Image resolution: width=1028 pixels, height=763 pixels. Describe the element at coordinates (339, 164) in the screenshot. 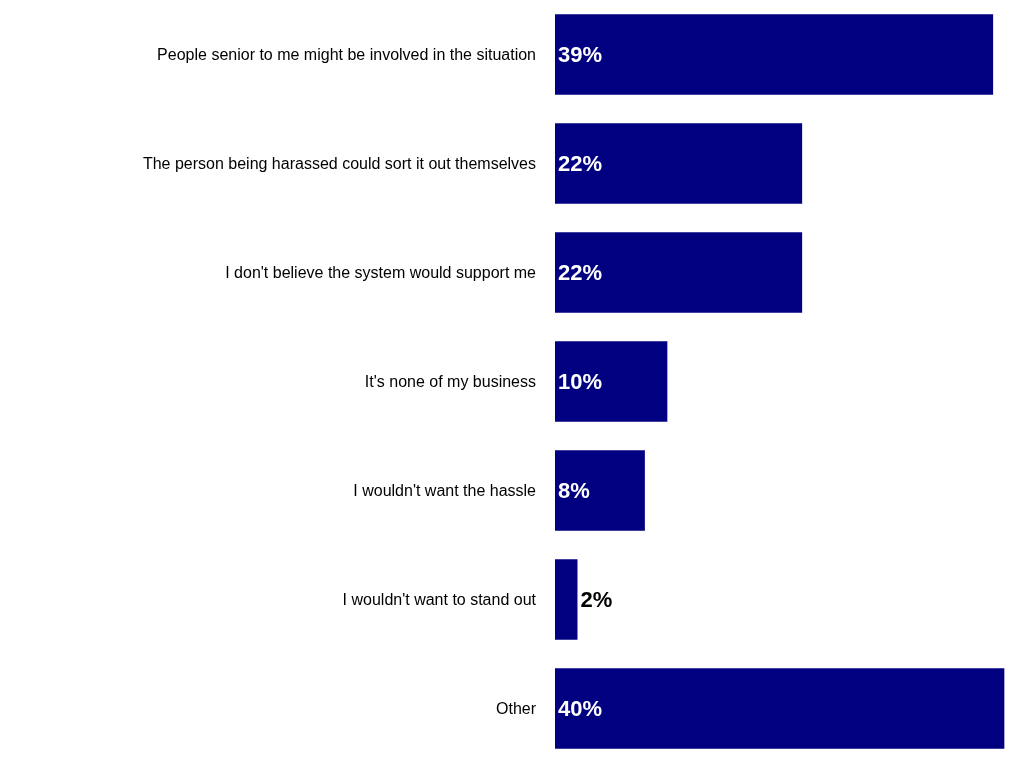

I see `y-tick-label: The person being harassed could sort it out themselves` at that location.